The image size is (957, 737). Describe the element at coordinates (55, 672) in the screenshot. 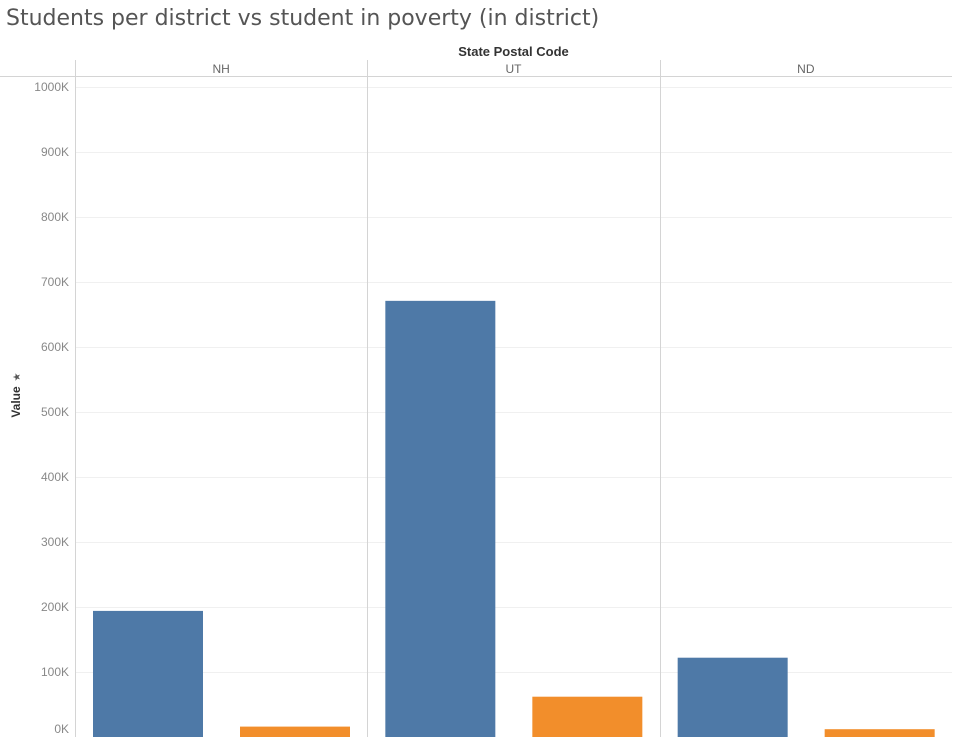

I see `y-tick-label: 100K` at that location.